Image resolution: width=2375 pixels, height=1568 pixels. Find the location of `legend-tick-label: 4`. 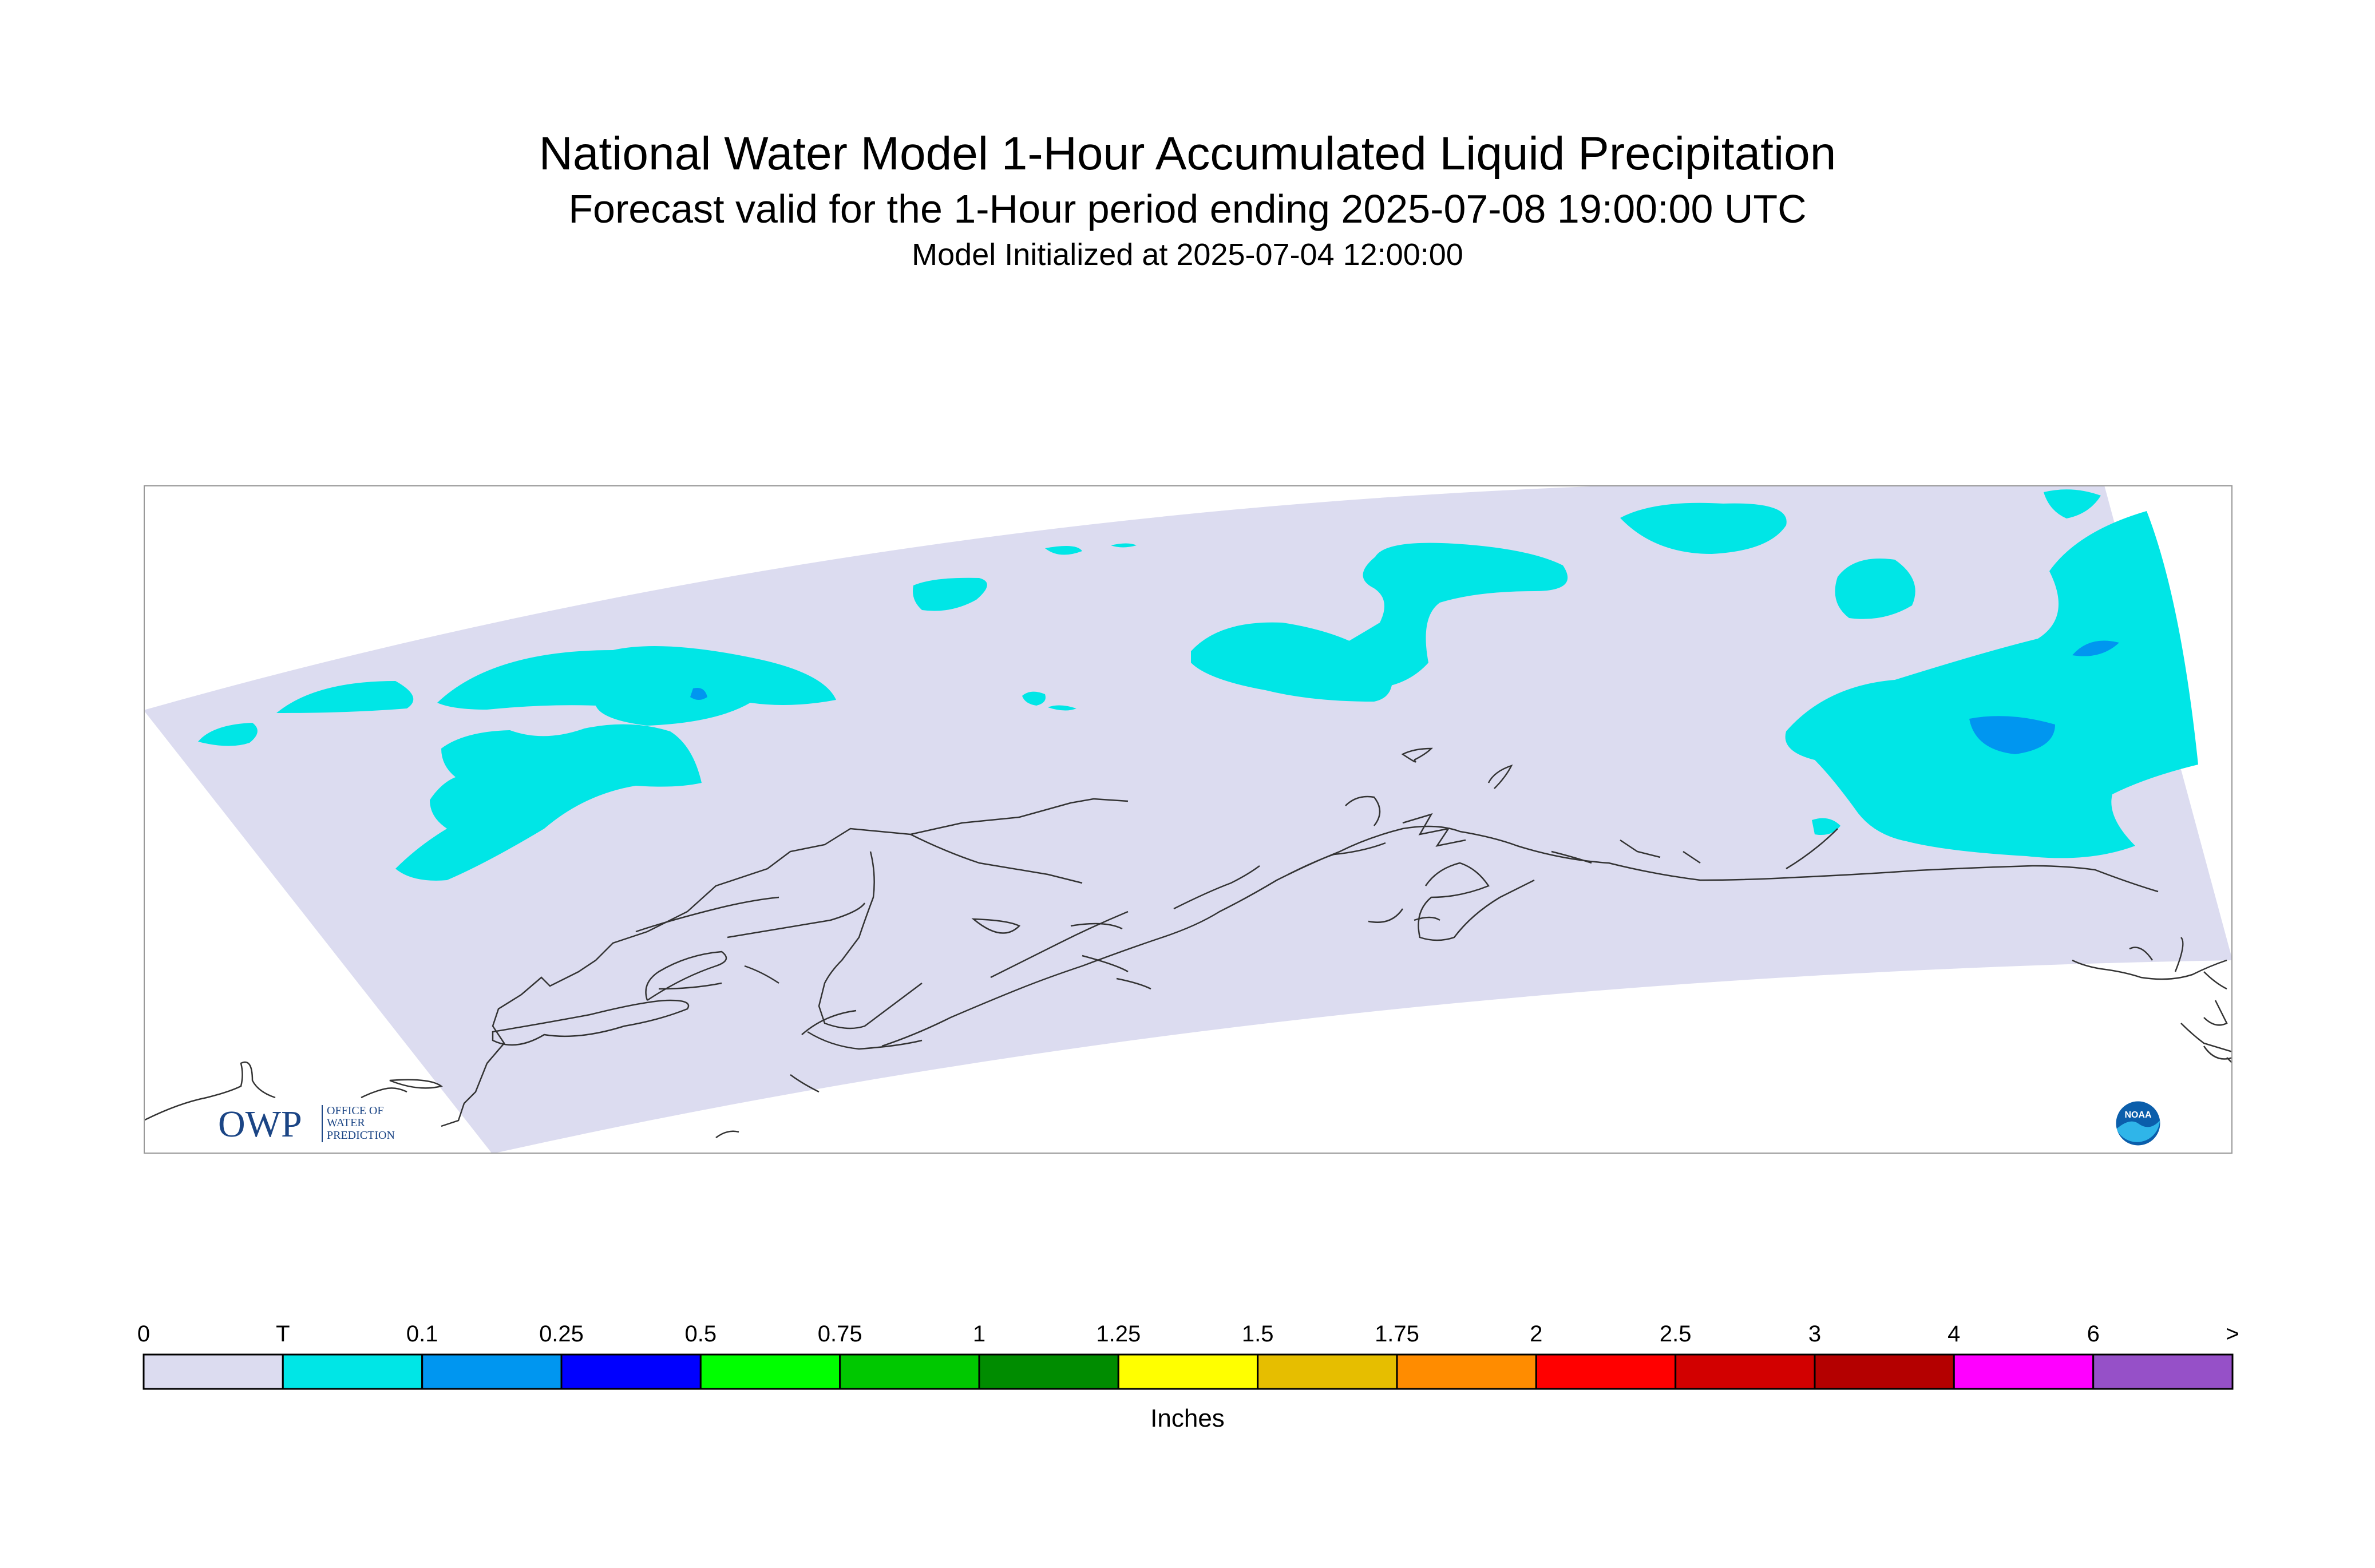

legend-tick-label: 4 is located at coordinates (1954, 1334).